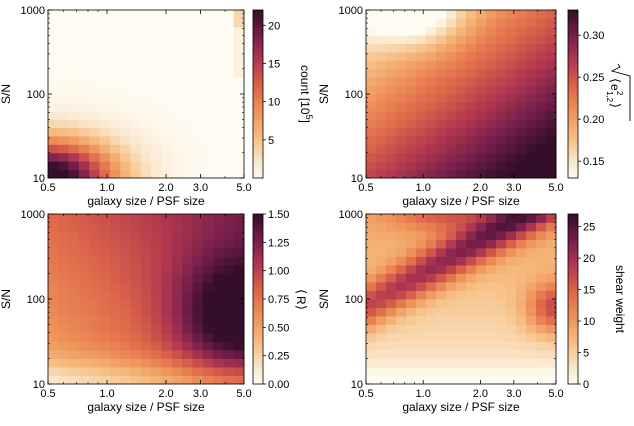 The image size is (634, 426). Describe the element at coordinates (593, 36) in the screenshot. I see `colorbar-tick-label: 0.30` at that location.